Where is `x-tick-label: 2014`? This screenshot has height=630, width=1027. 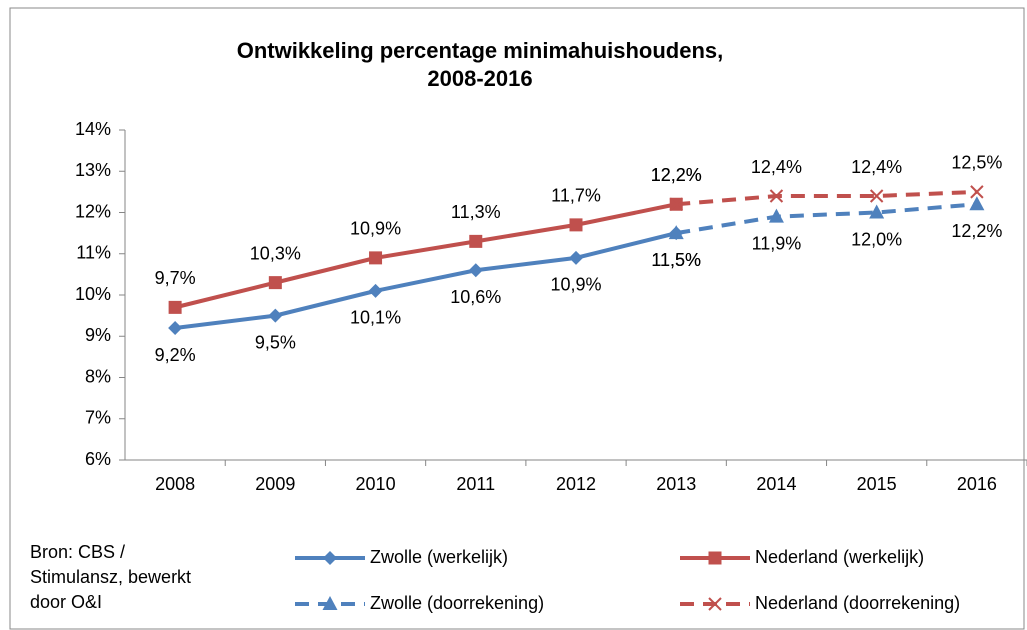 x-tick-label: 2014 is located at coordinates (776, 484).